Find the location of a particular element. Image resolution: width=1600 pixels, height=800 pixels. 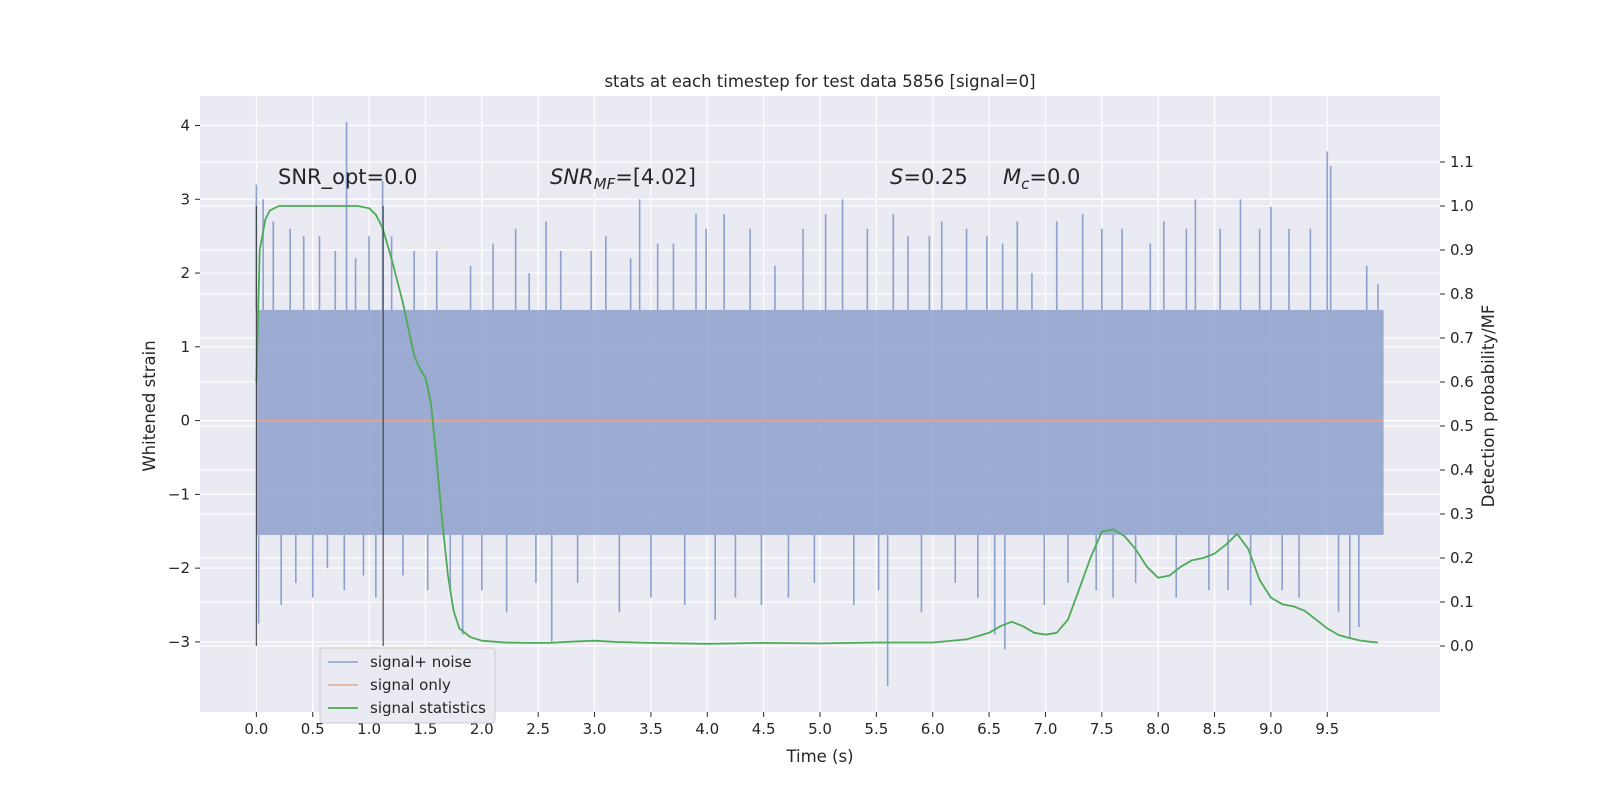

y2-tick-label: 1.1 is located at coordinates (1462, 162).